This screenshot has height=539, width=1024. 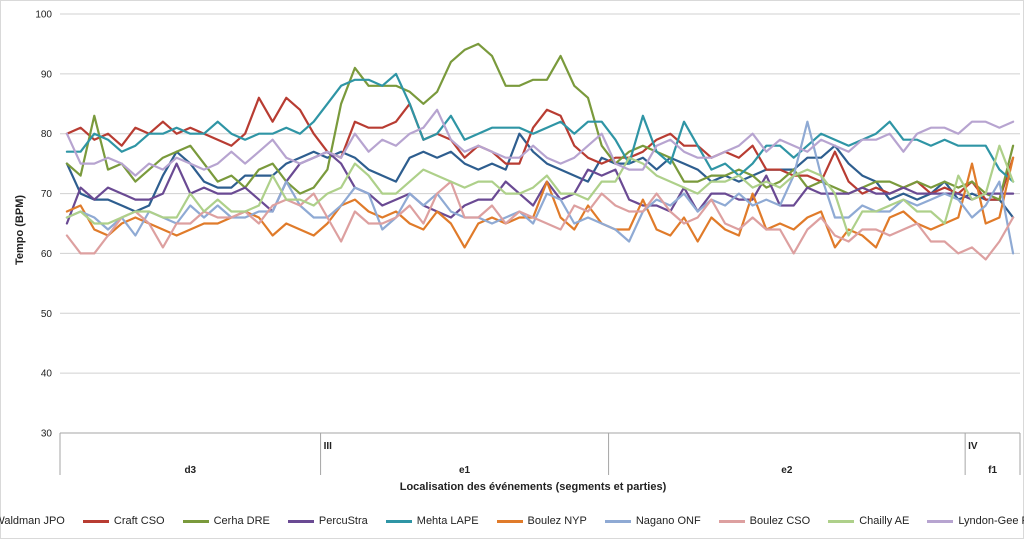 What do you see at coordinates (328, 446) in the screenshot?
I see `part-label-III: III` at bounding box center [328, 446].